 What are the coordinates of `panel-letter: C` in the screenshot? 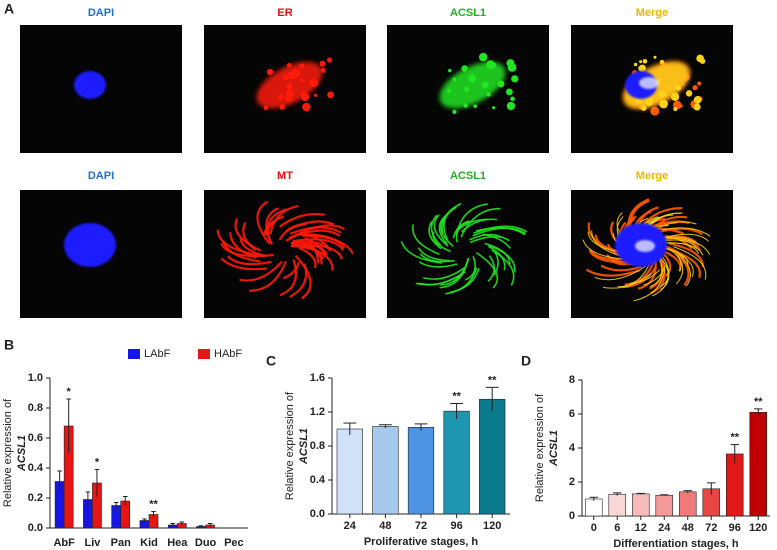 It's located at (271, 361).